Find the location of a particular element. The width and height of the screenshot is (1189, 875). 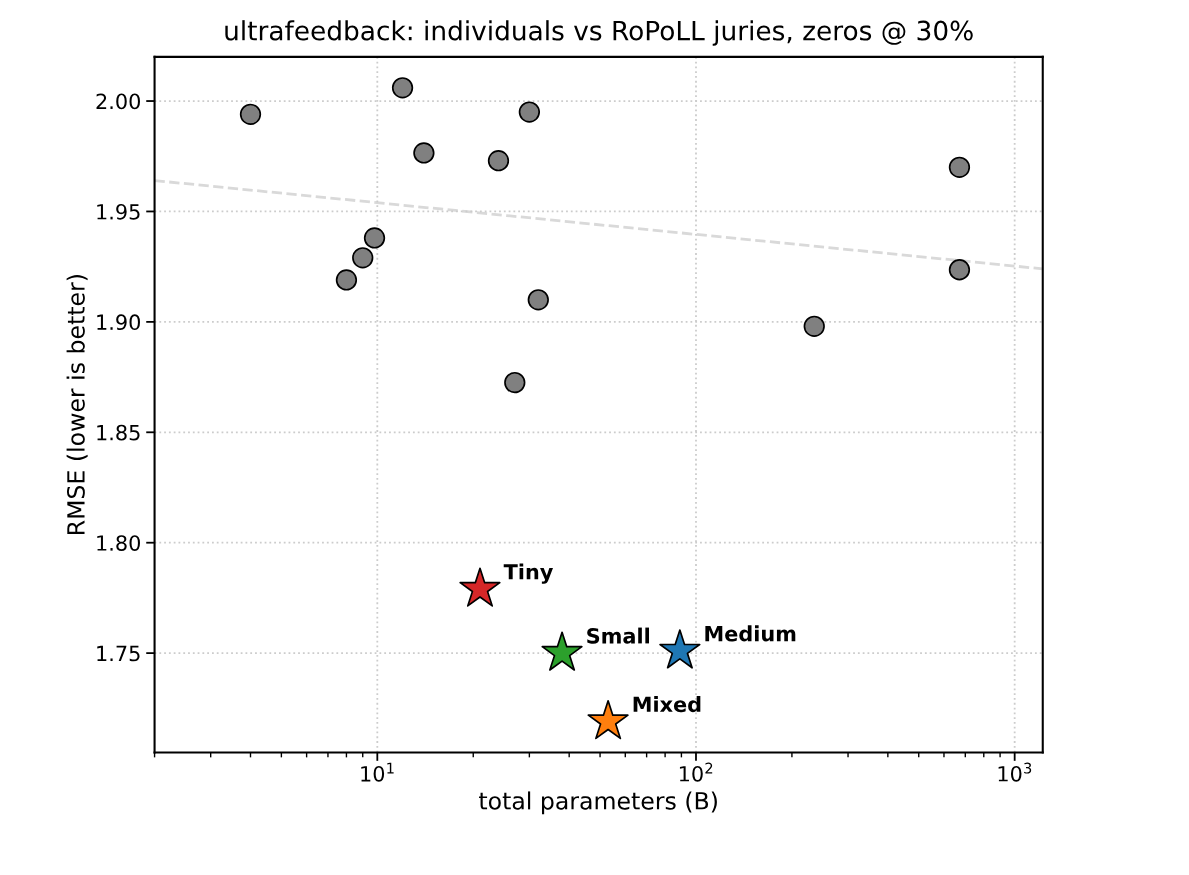

chart-title: ultrafeedback: individuals vs RoPoLL juries, zeros @ 30% is located at coordinates (599, 33).